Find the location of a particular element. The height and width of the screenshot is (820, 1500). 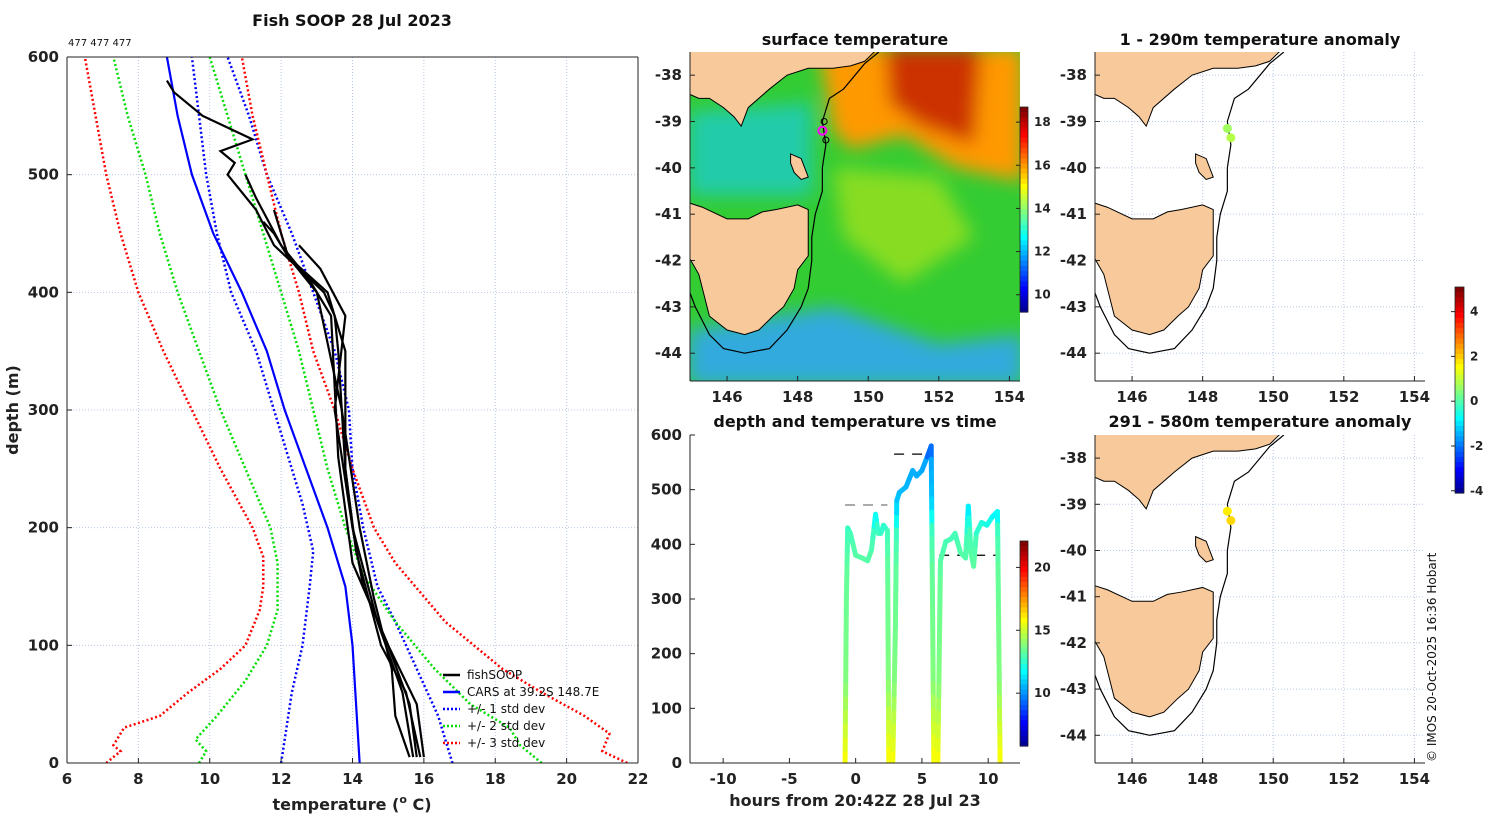

profile-ylabel: depth (m) is located at coordinates (12, 410).